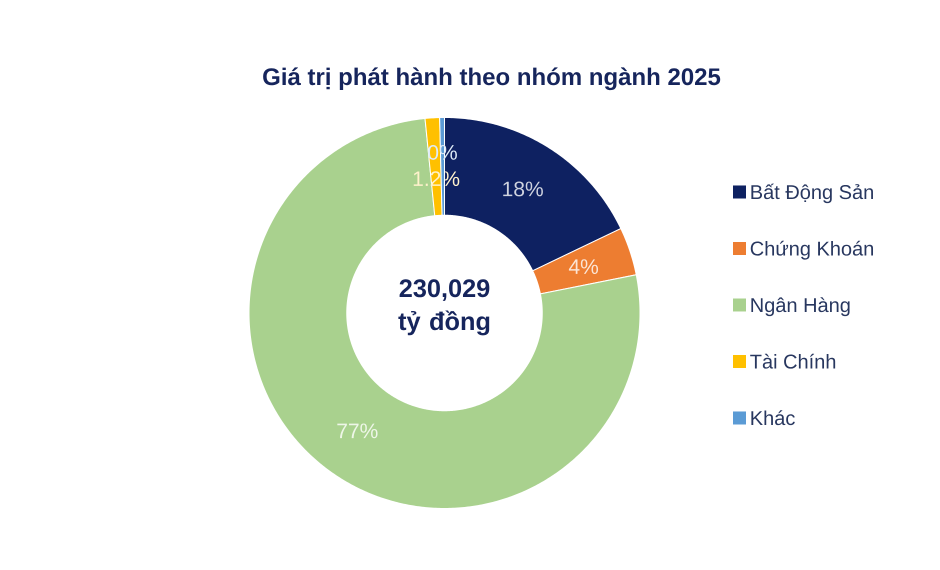 The image size is (940, 570). I want to click on legend-label: Bất Động Sản, so click(812, 194).